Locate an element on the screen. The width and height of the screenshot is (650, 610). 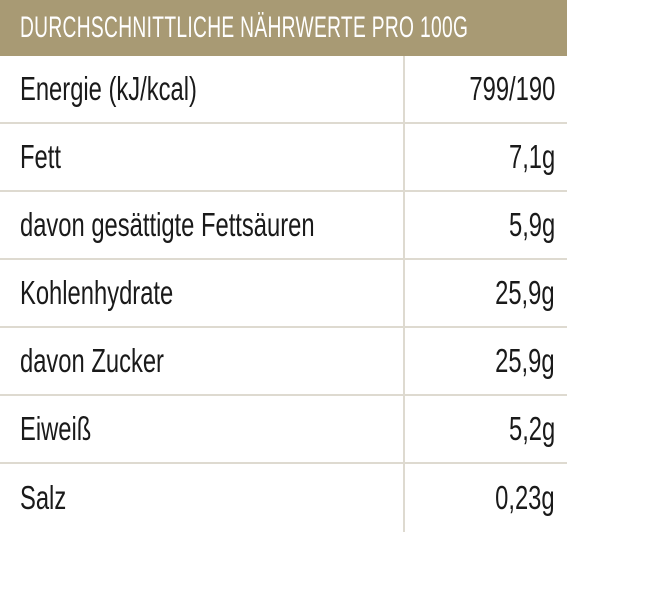
table-title: DURCHSCHNITTLICHE NÄHRWERTE PRO 100G is located at coordinates (244, 27).